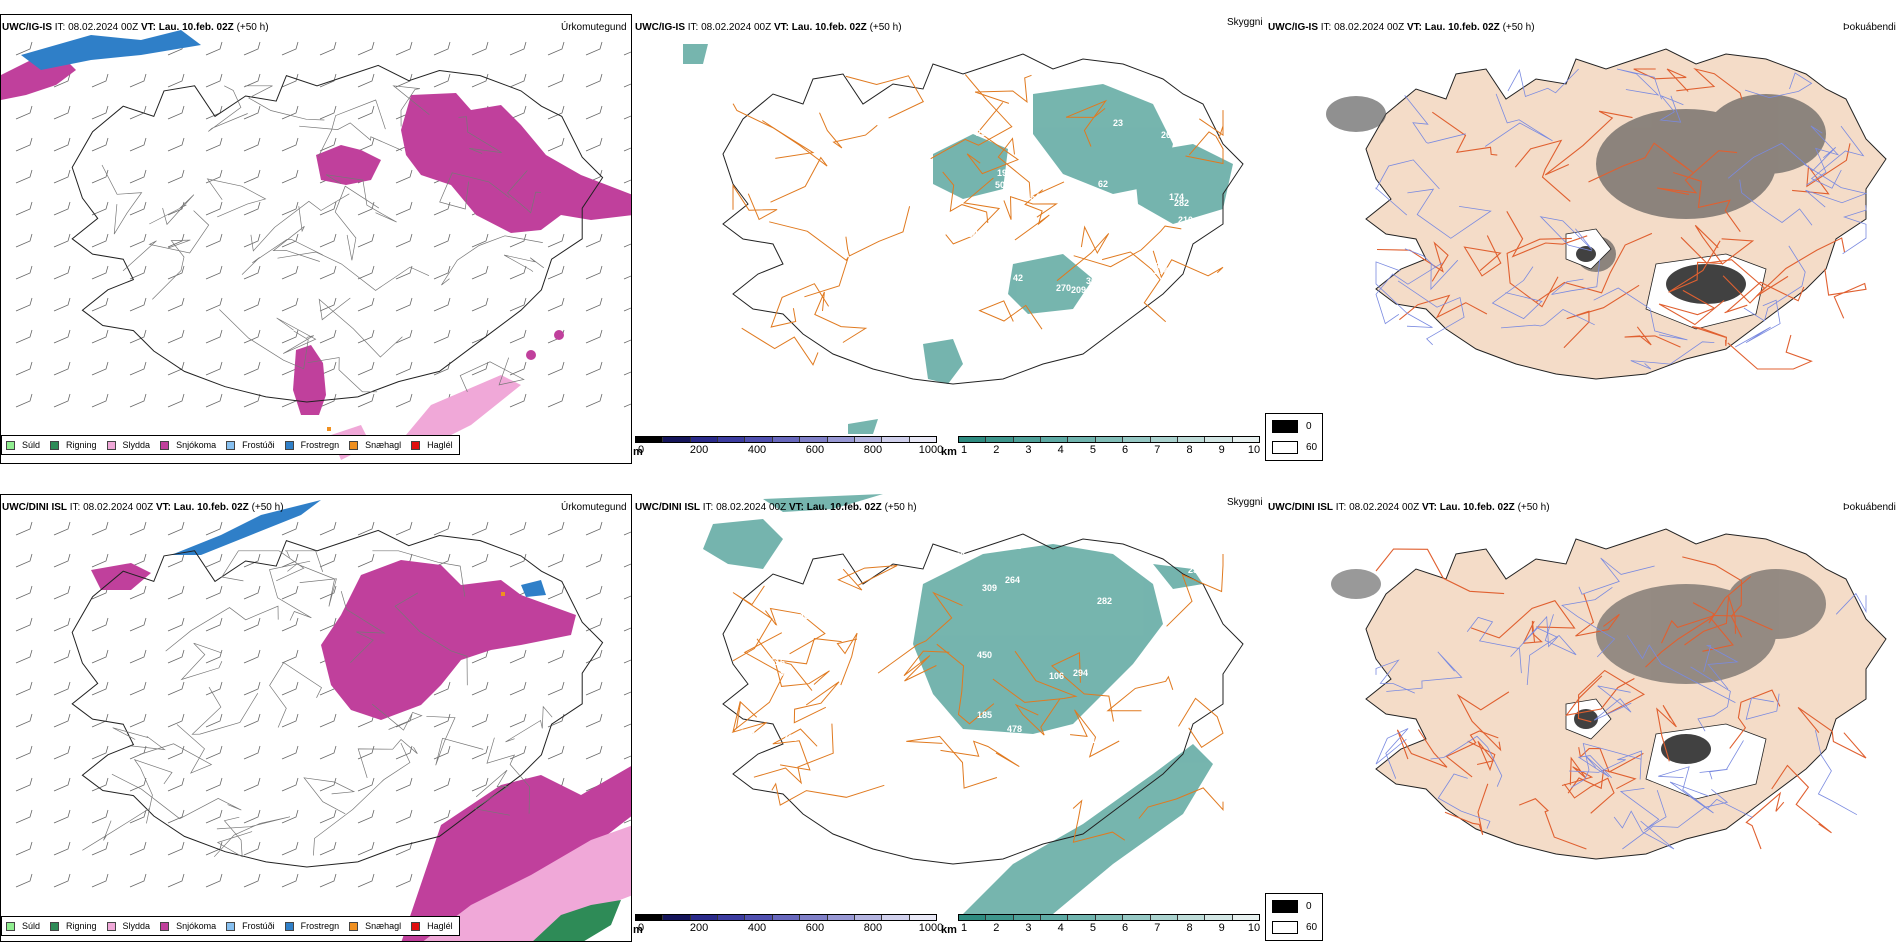  I want to click on legend-label: Snjókoma, so click(196, 445).